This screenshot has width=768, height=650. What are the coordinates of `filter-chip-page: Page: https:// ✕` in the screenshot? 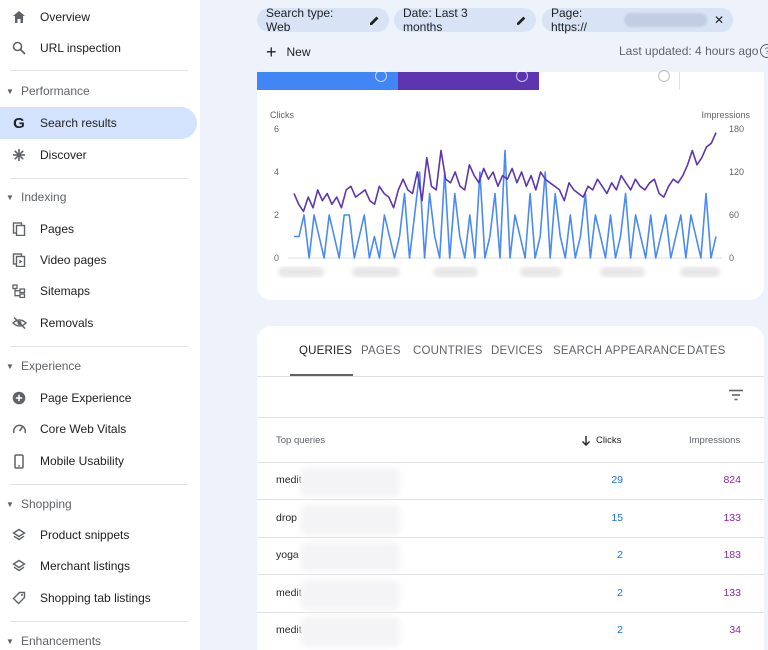 It's located at (637, 20).